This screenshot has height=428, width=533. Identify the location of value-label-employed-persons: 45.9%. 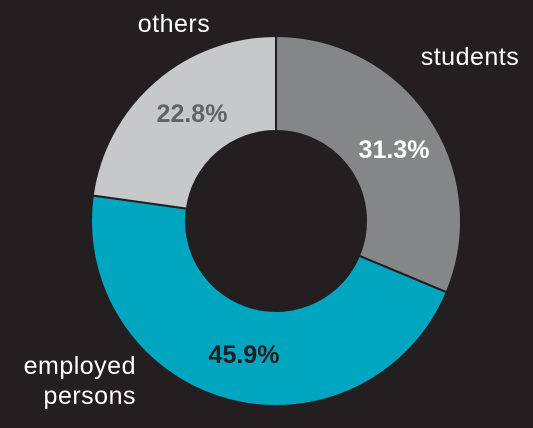
(244, 355).